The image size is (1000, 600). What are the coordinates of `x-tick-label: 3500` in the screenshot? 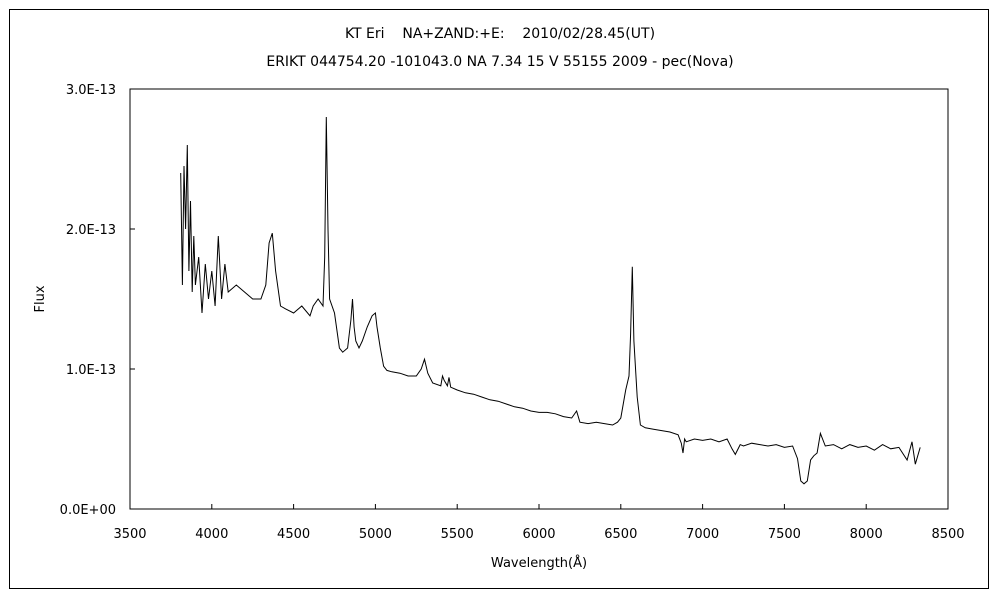 It's located at (129, 534).